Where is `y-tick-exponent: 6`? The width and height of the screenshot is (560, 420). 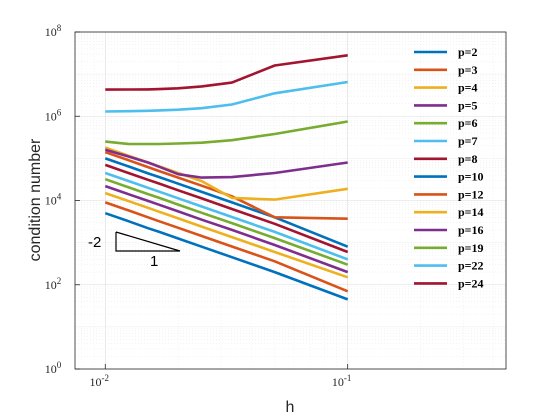
y-tick-exponent: 6 is located at coordinates (59, 112).